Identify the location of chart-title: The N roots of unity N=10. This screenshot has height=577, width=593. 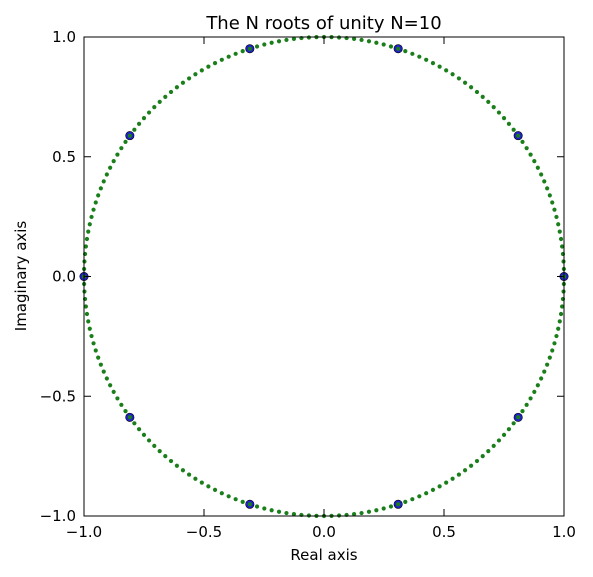
(323, 23).